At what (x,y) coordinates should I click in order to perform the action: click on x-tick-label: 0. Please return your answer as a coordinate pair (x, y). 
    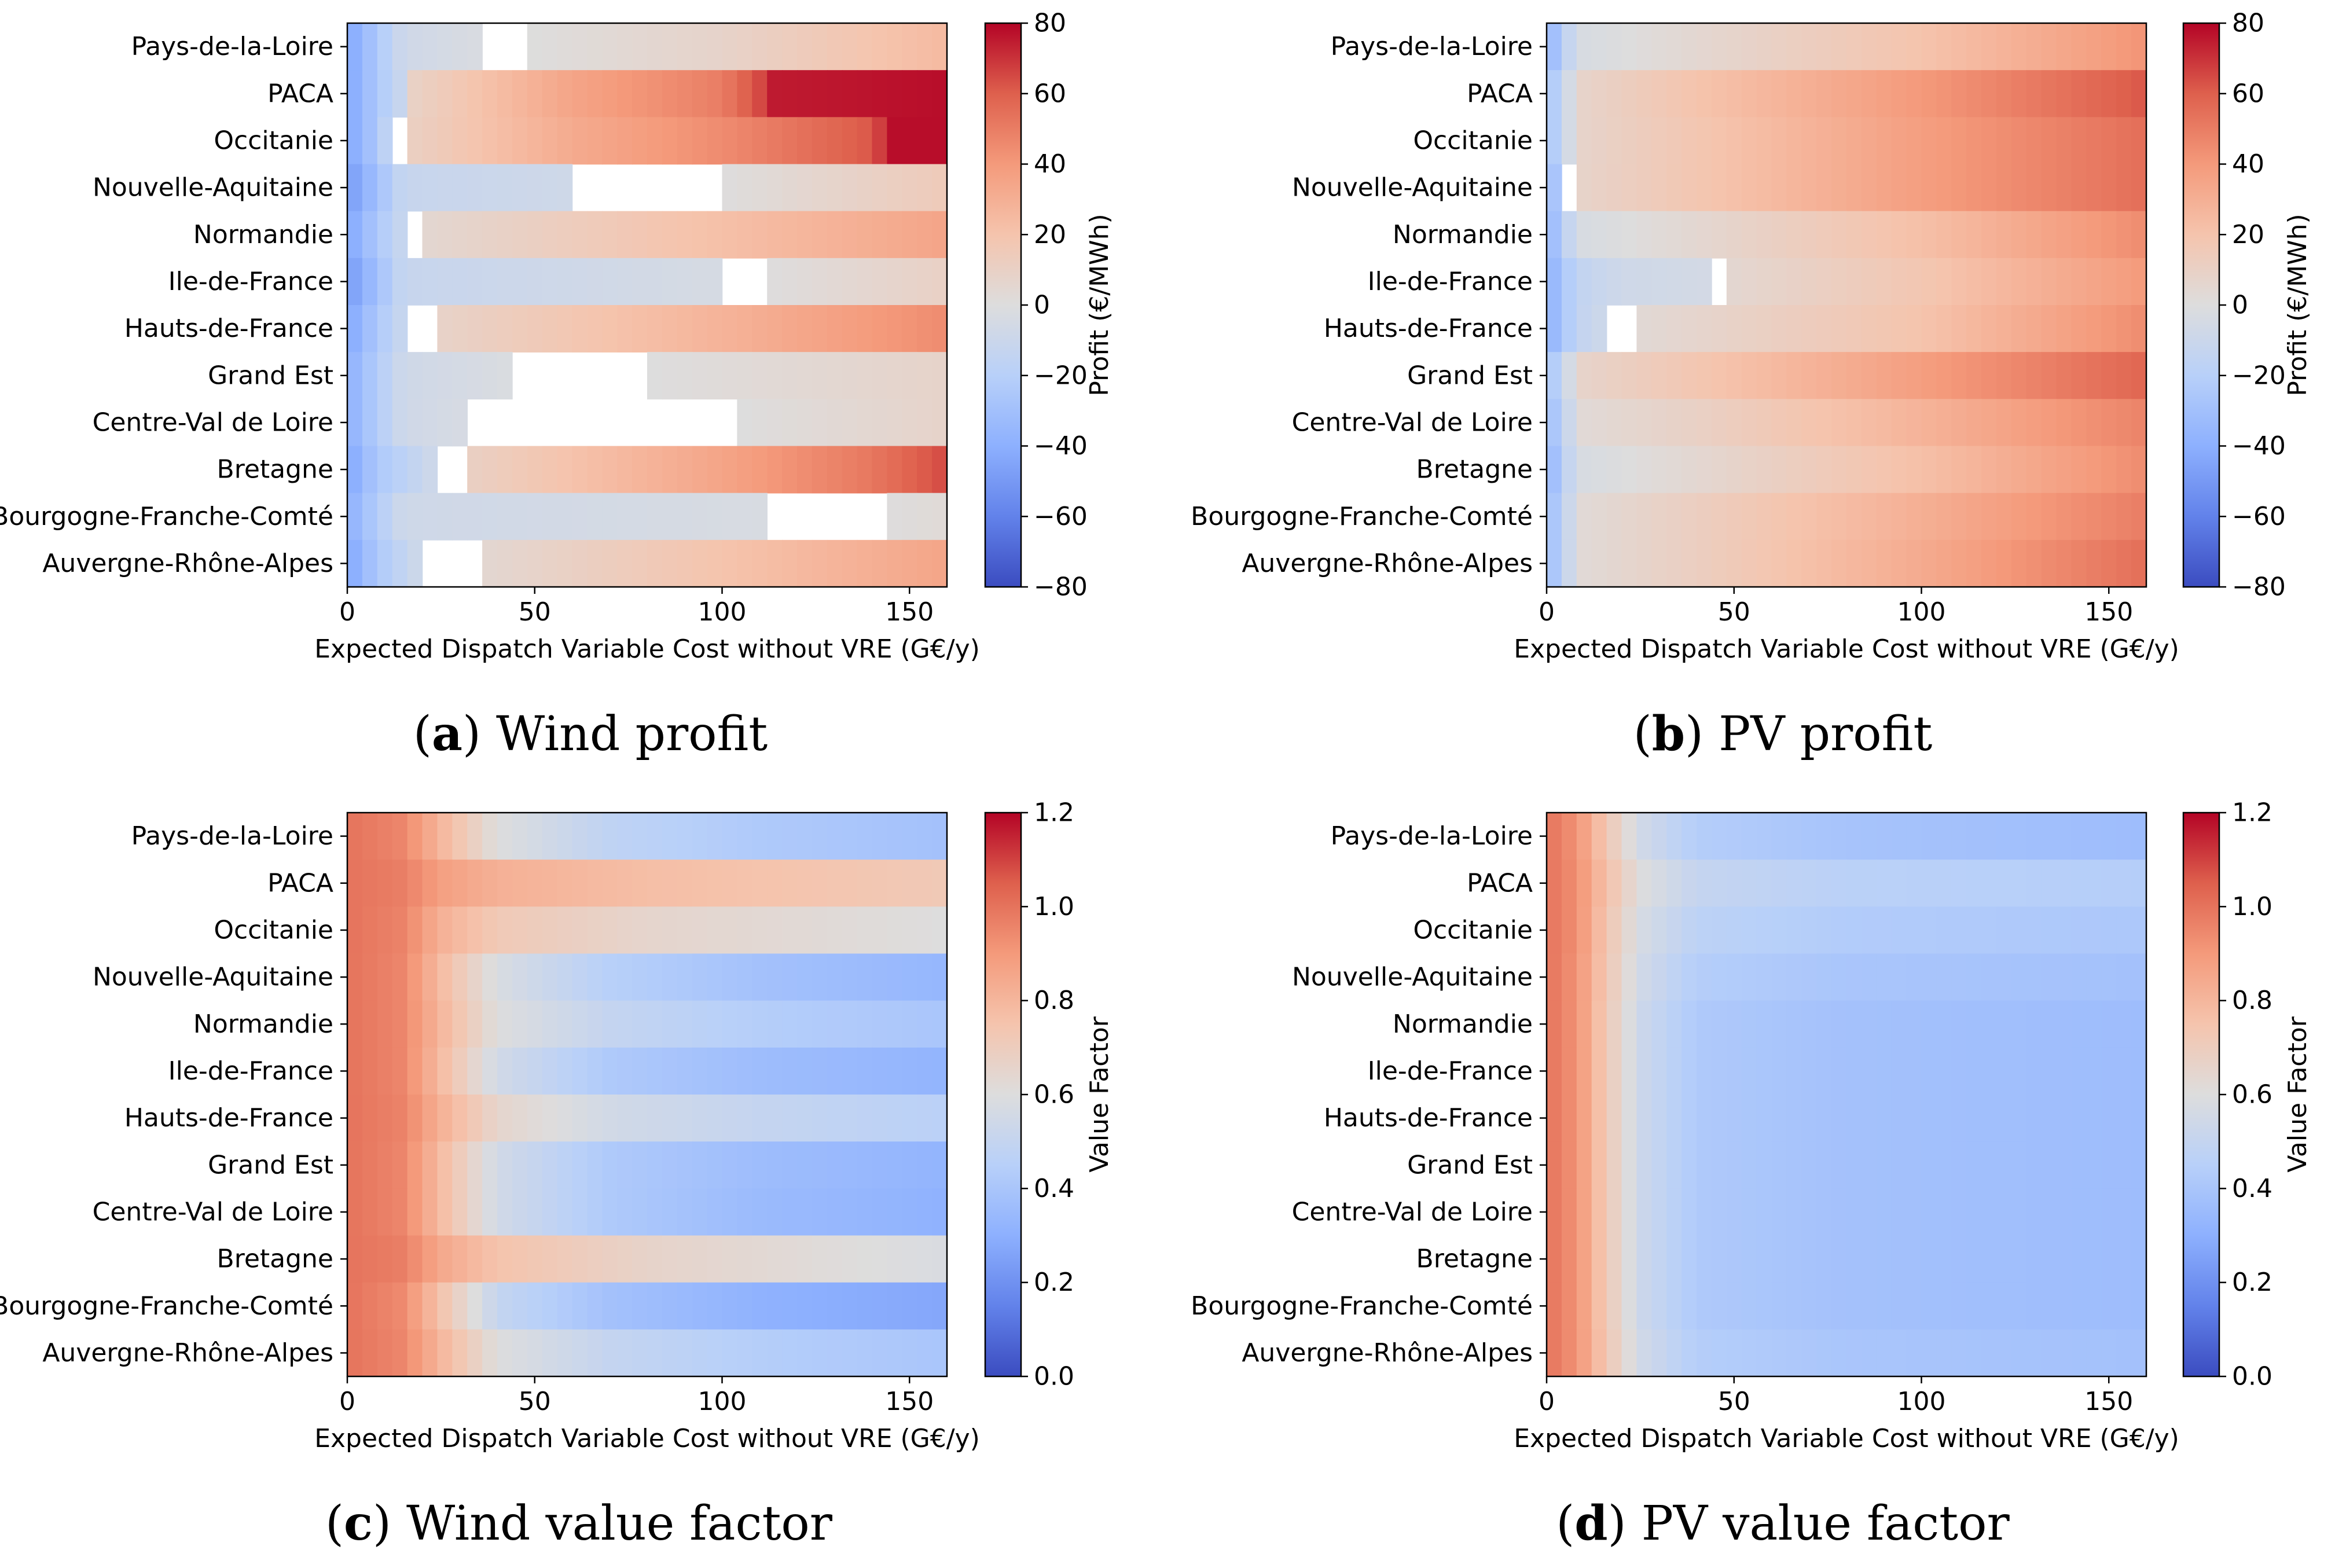
    Looking at the image, I should click on (1547, 612).